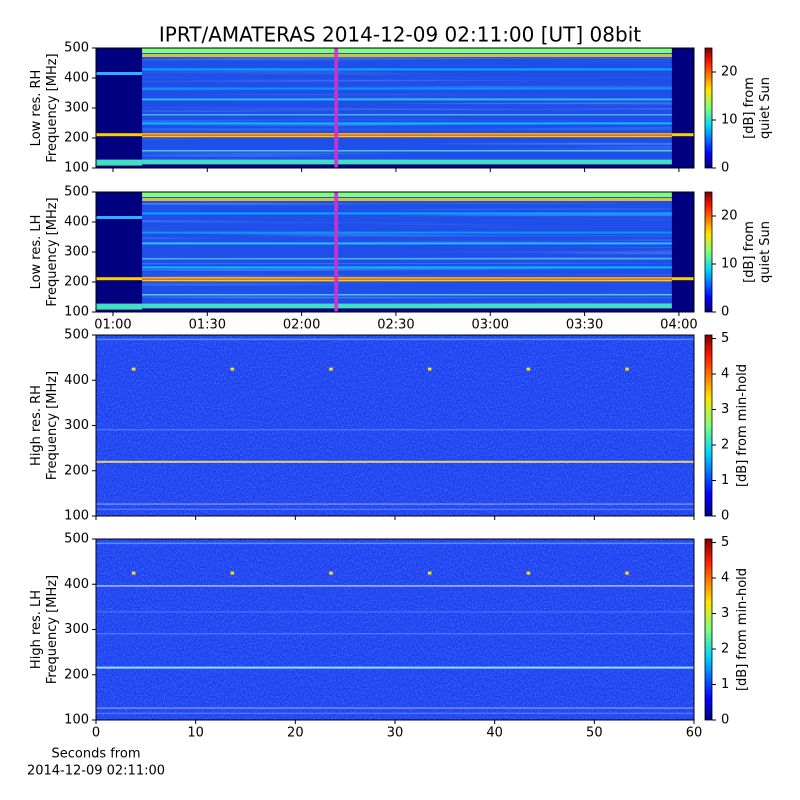  I want to click on x-tick-label: 0, so click(96, 733).